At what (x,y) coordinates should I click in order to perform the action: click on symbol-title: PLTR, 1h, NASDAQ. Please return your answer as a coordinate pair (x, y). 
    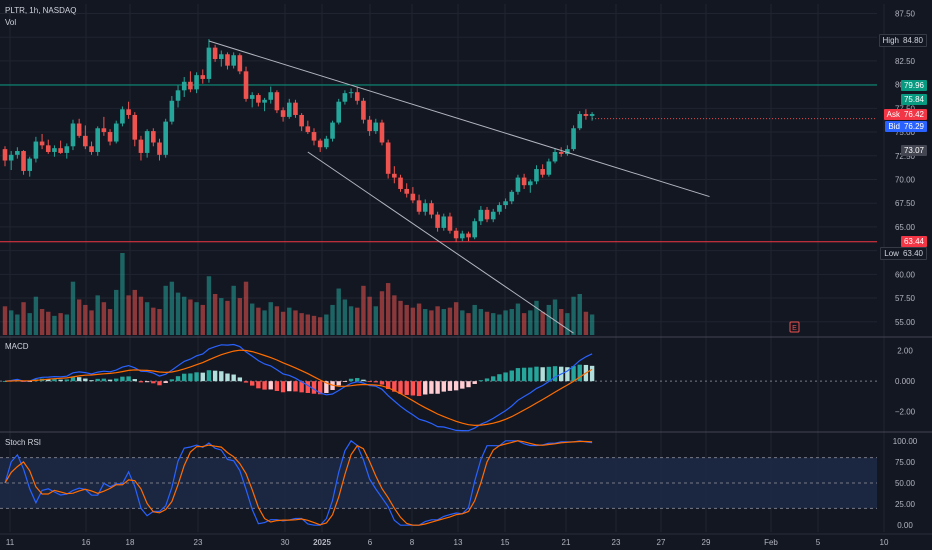
    Looking at the image, I should click on (41, 10).